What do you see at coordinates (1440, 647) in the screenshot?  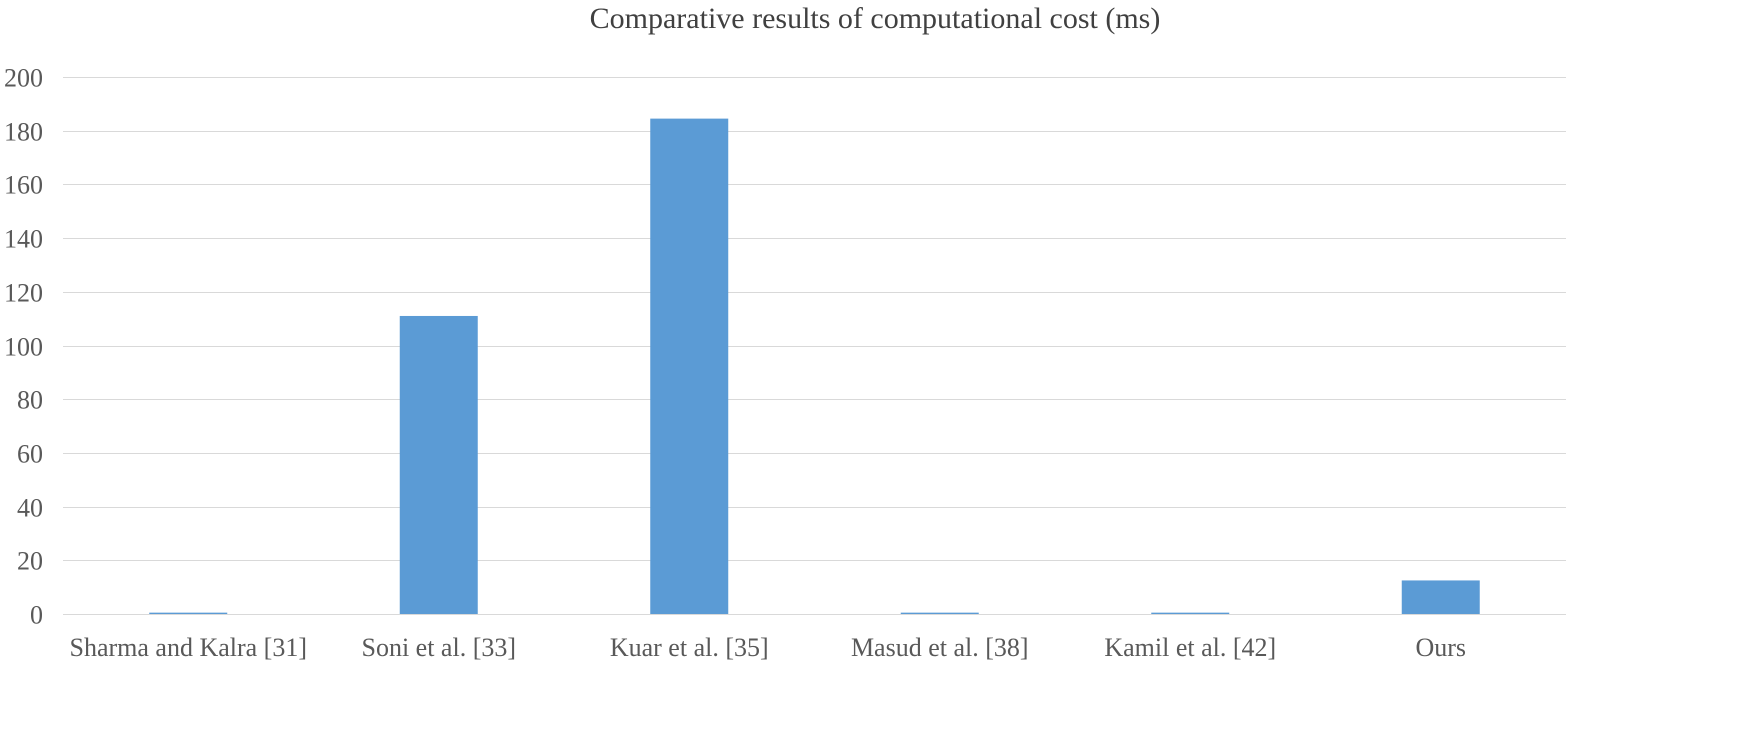 I see `x-category-label: Ours` at bounding box center [1440, 647].